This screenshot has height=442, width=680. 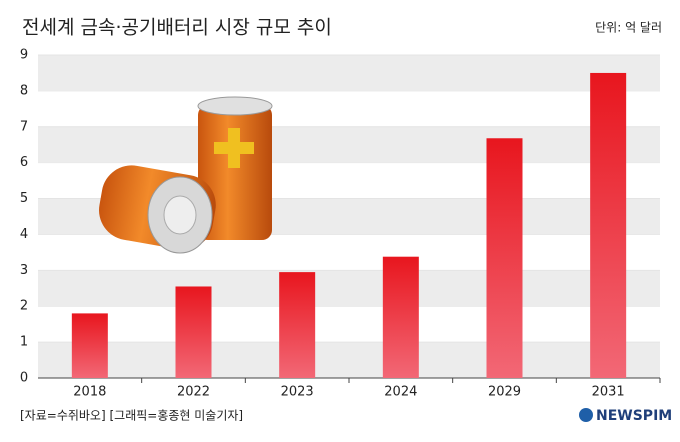 What do you see at coordinates (400, 392) in the screenshot?
I see `x-tick-label: 2024` at bounding box center [400, 392].